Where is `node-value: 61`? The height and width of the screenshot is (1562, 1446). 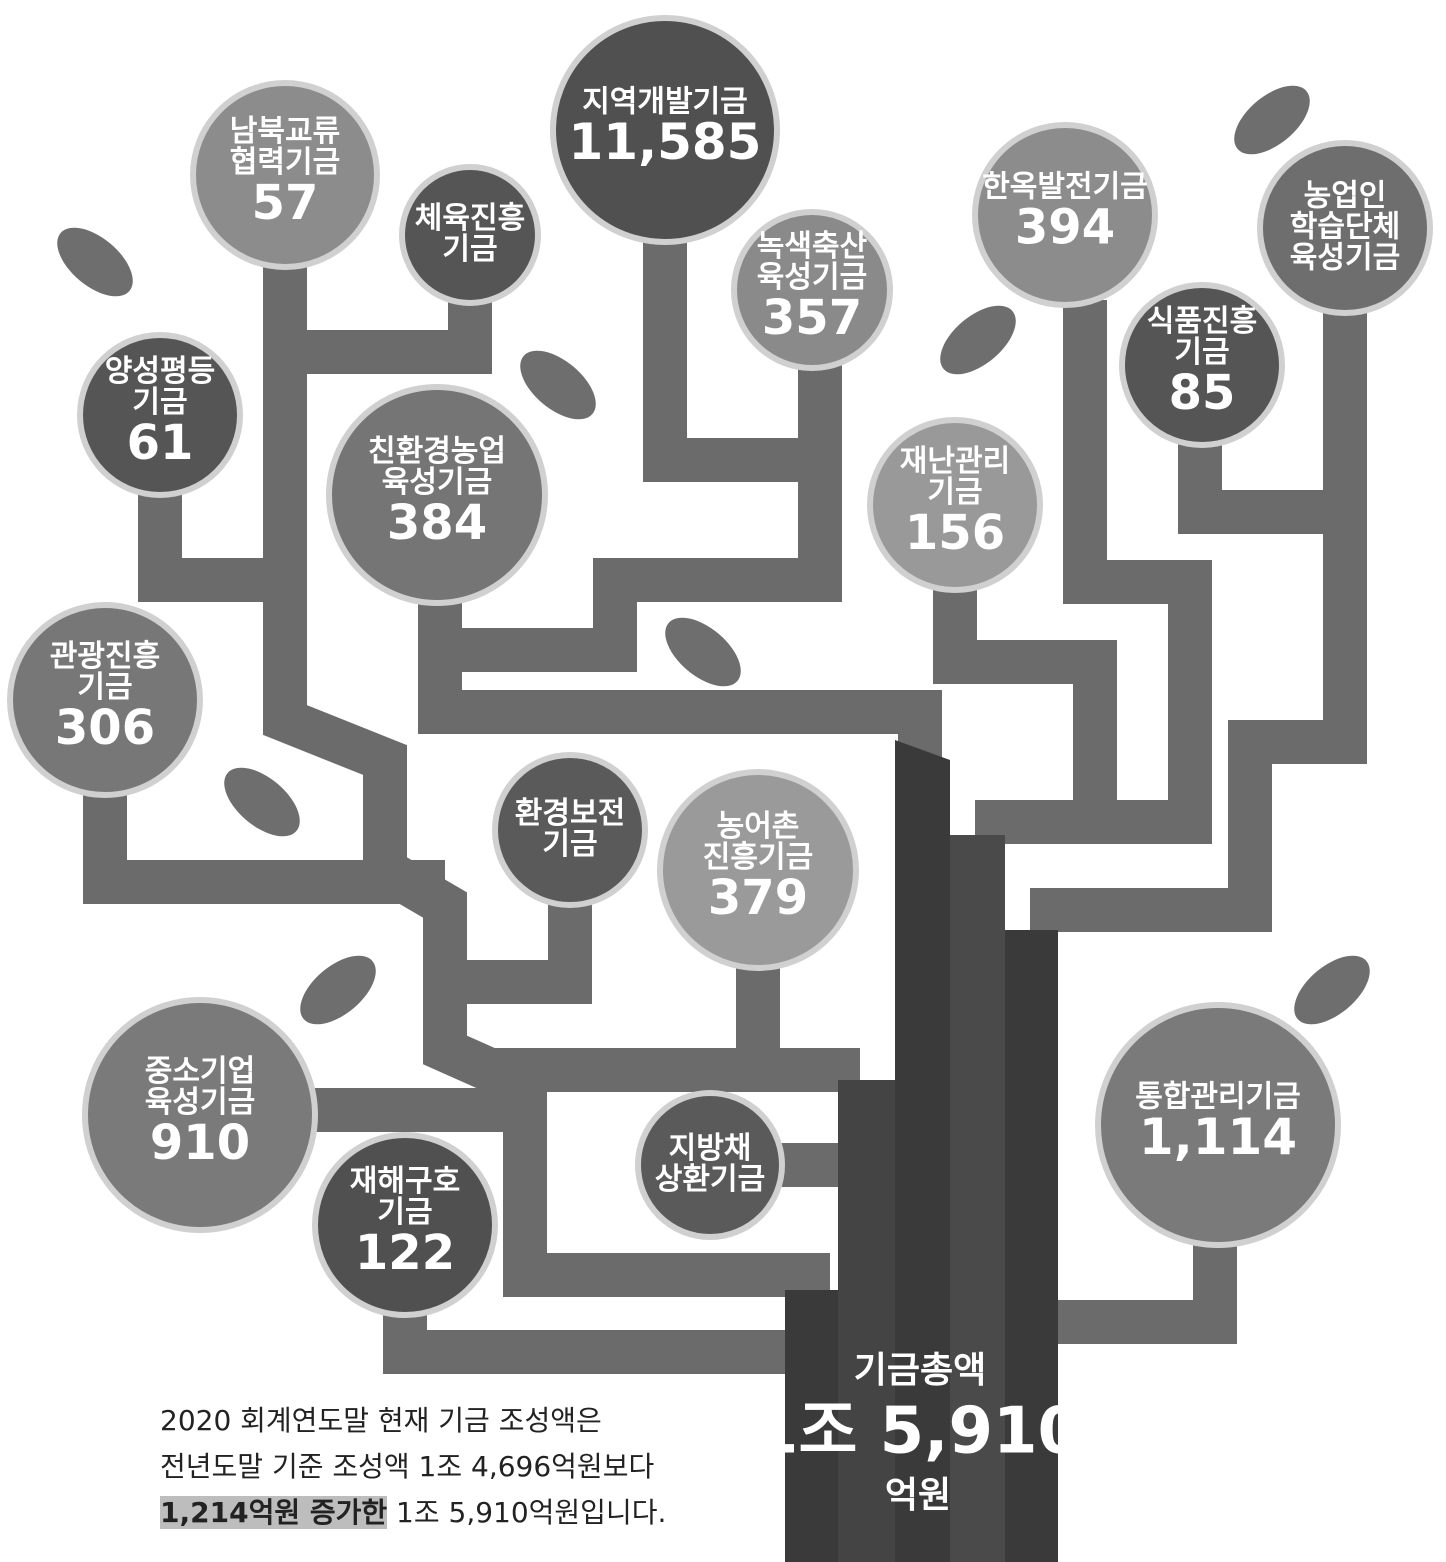
node-value: 61 is located at coordinates (160, 443).